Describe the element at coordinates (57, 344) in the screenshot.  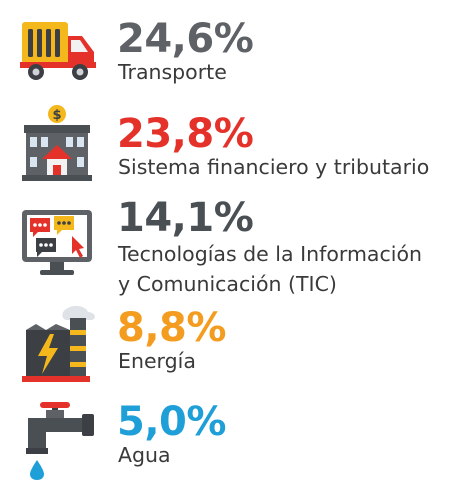
I see `power-plant-icon` at that location.